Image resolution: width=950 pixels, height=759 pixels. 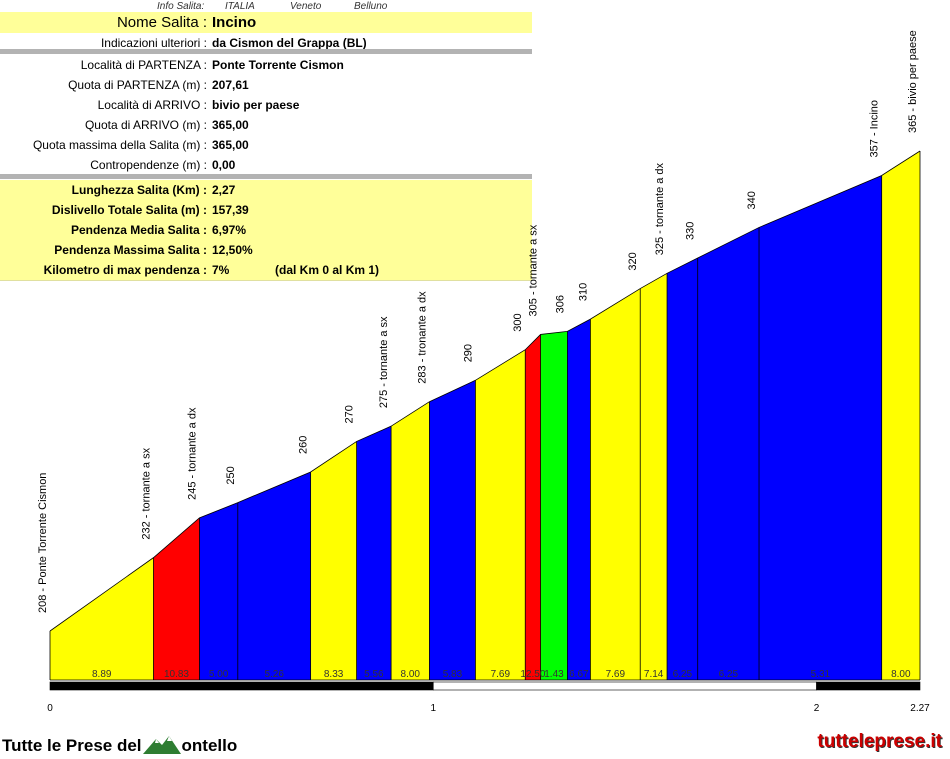 What do you see at coordinates (129, 210) in the screenshot?
I see `info-label: Dislivello Totale Salita (m) :` at bounding box center [129, 210].